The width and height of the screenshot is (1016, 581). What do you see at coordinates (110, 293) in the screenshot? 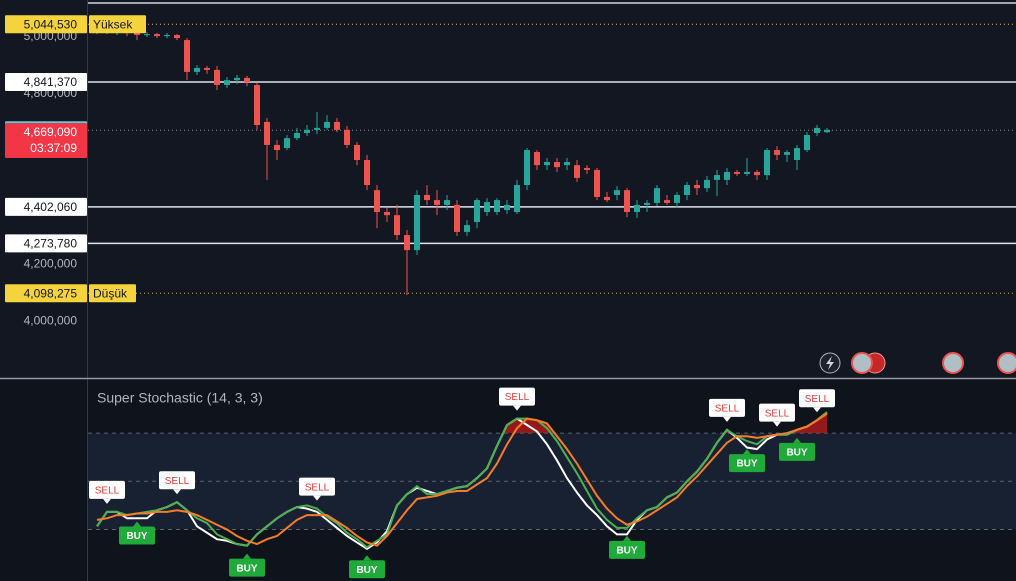
I see `low-line-name: Düşük` at bounding box center [110, 293].